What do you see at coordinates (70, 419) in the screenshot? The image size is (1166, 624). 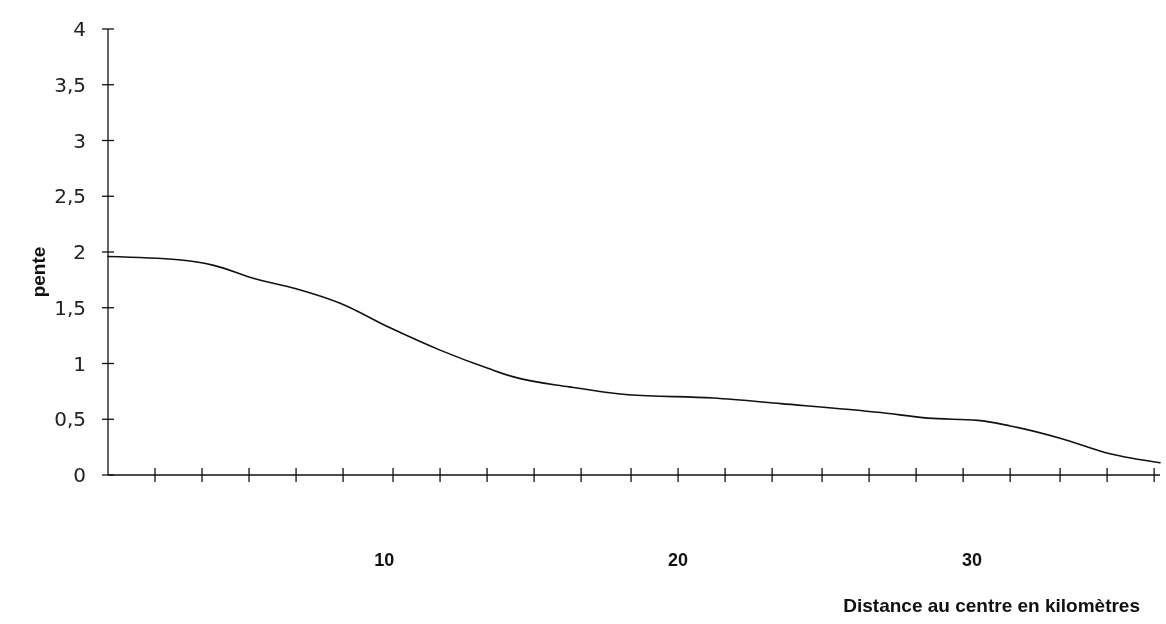 I see `y-tick-label: 0,5` at bounding box center [70, 419].